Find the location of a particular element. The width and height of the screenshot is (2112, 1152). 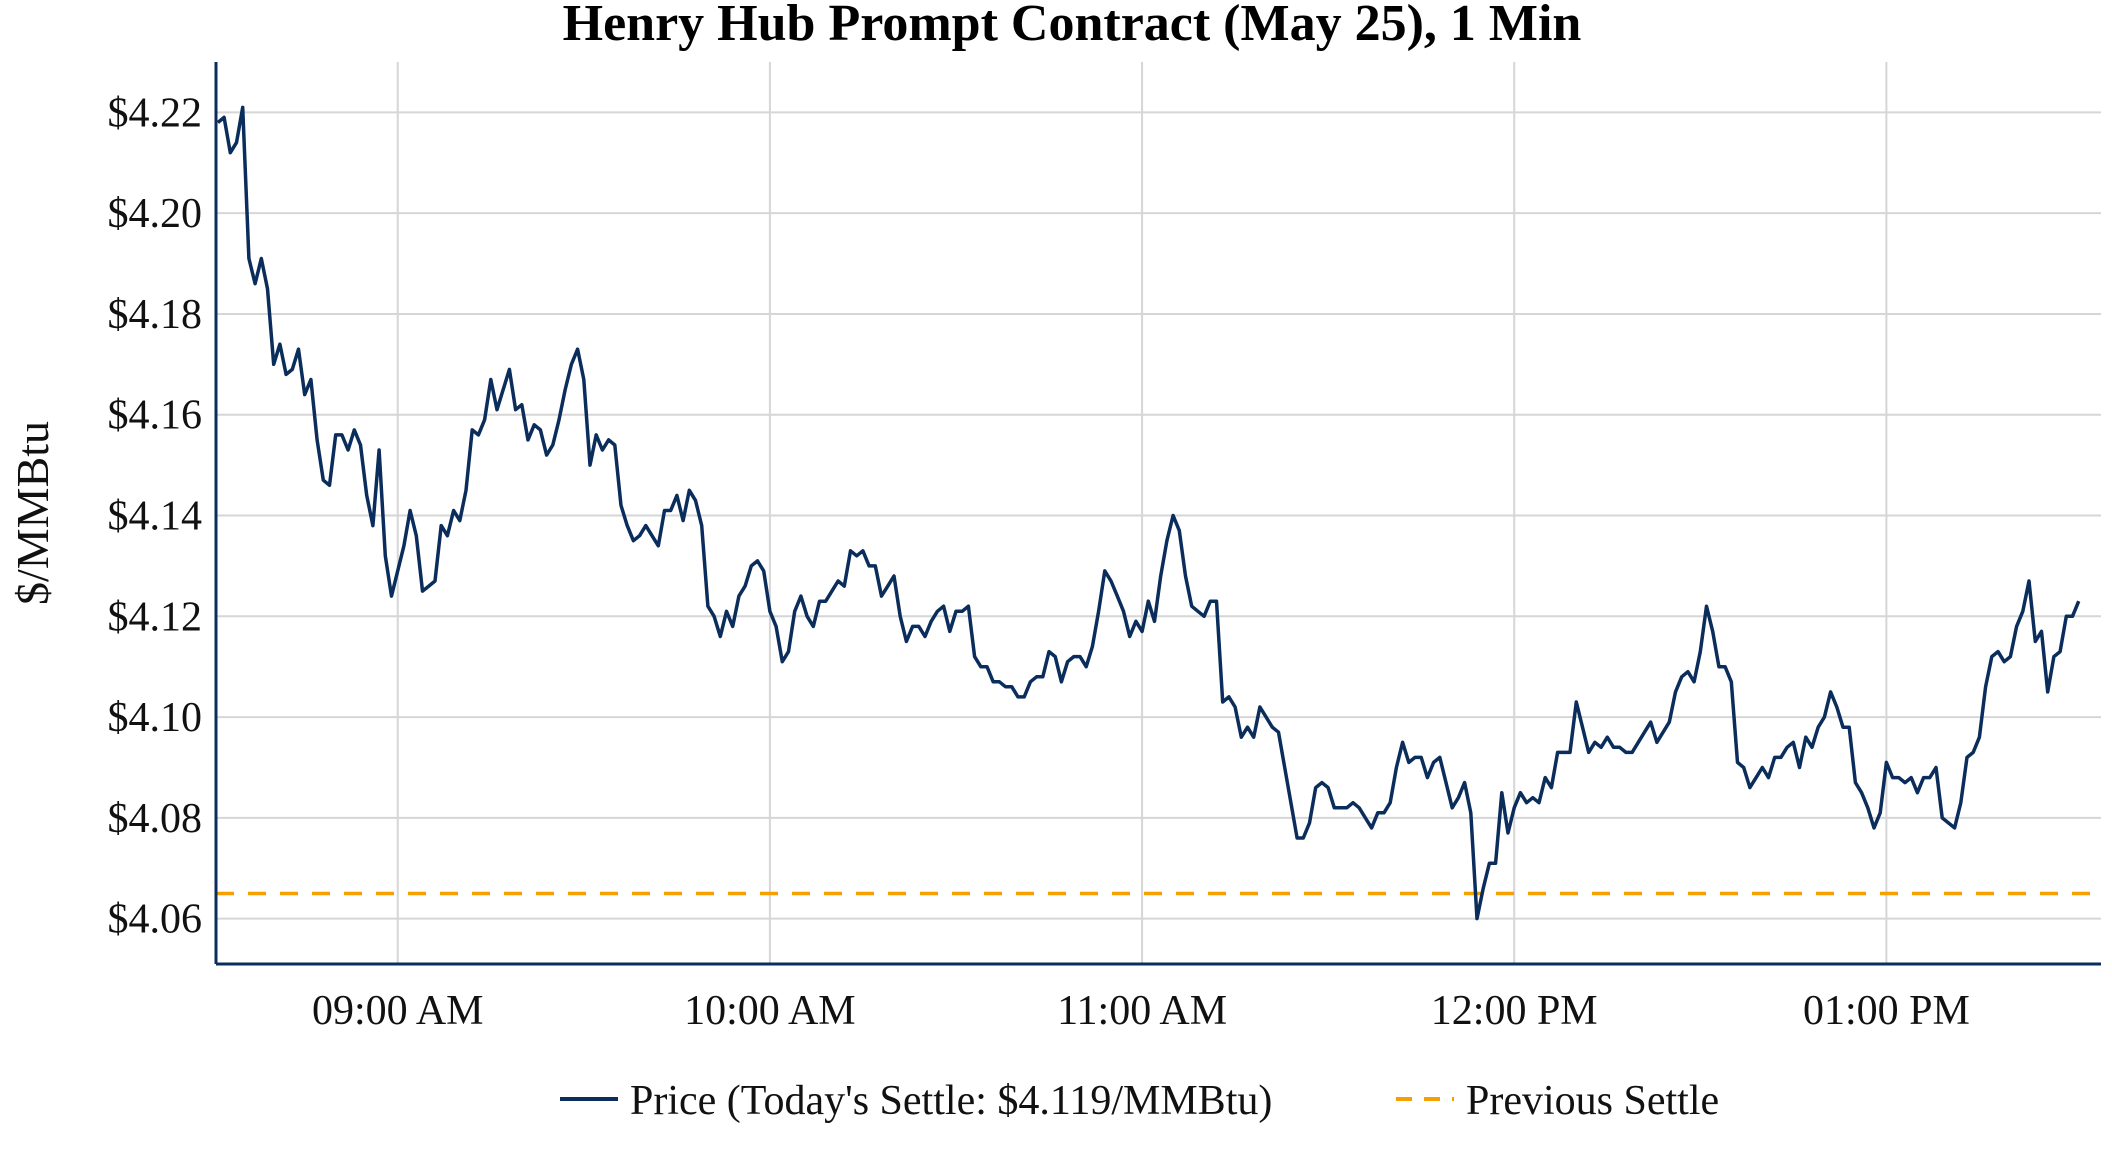

legend-previous-settle-label: Previous Settle is located at coordinates (1592, 1101).